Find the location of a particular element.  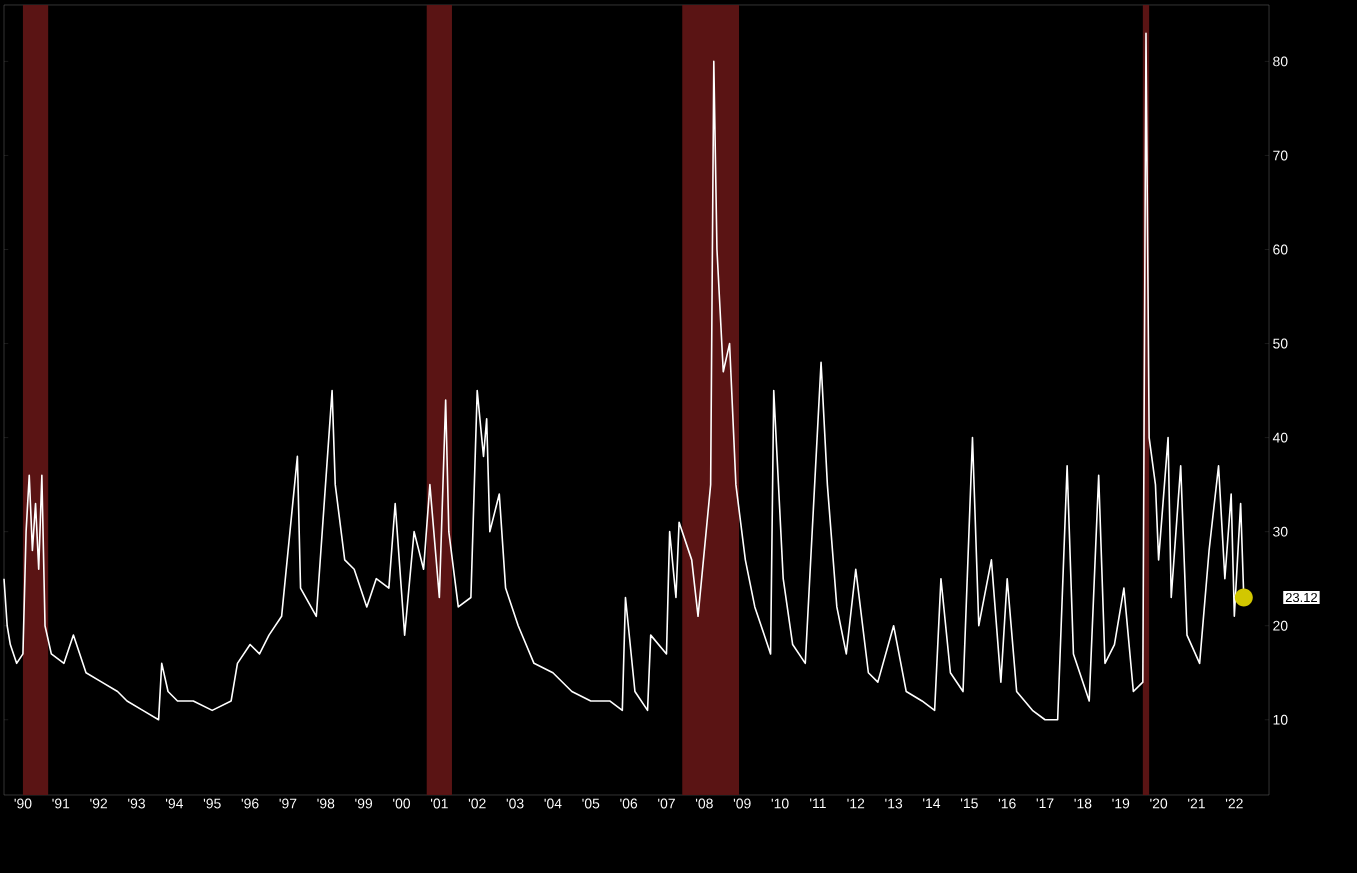

x-tick-label: '03 is located at coordinates (515, 803).